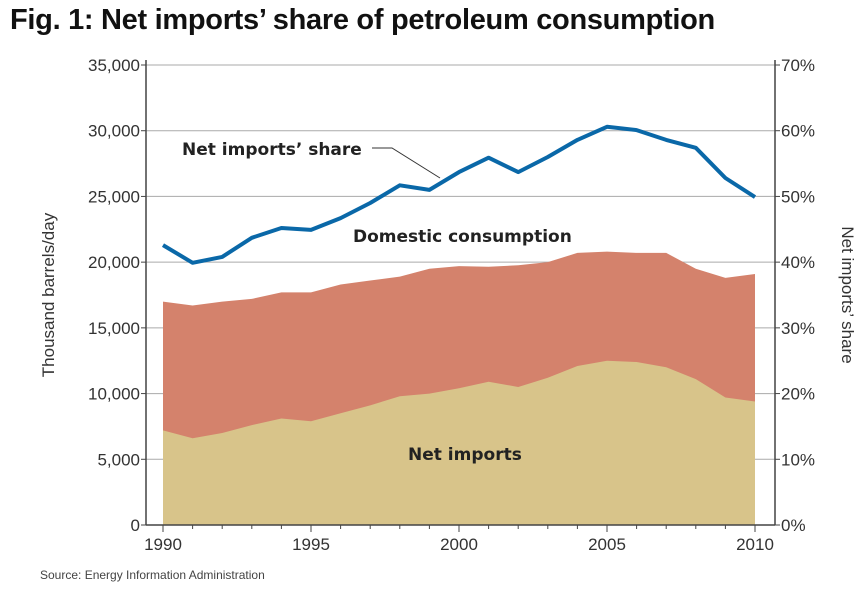  Describe the element at coordinates (798, 196) in the screenshot. I see `y2-tick-label: 50%` at that location.